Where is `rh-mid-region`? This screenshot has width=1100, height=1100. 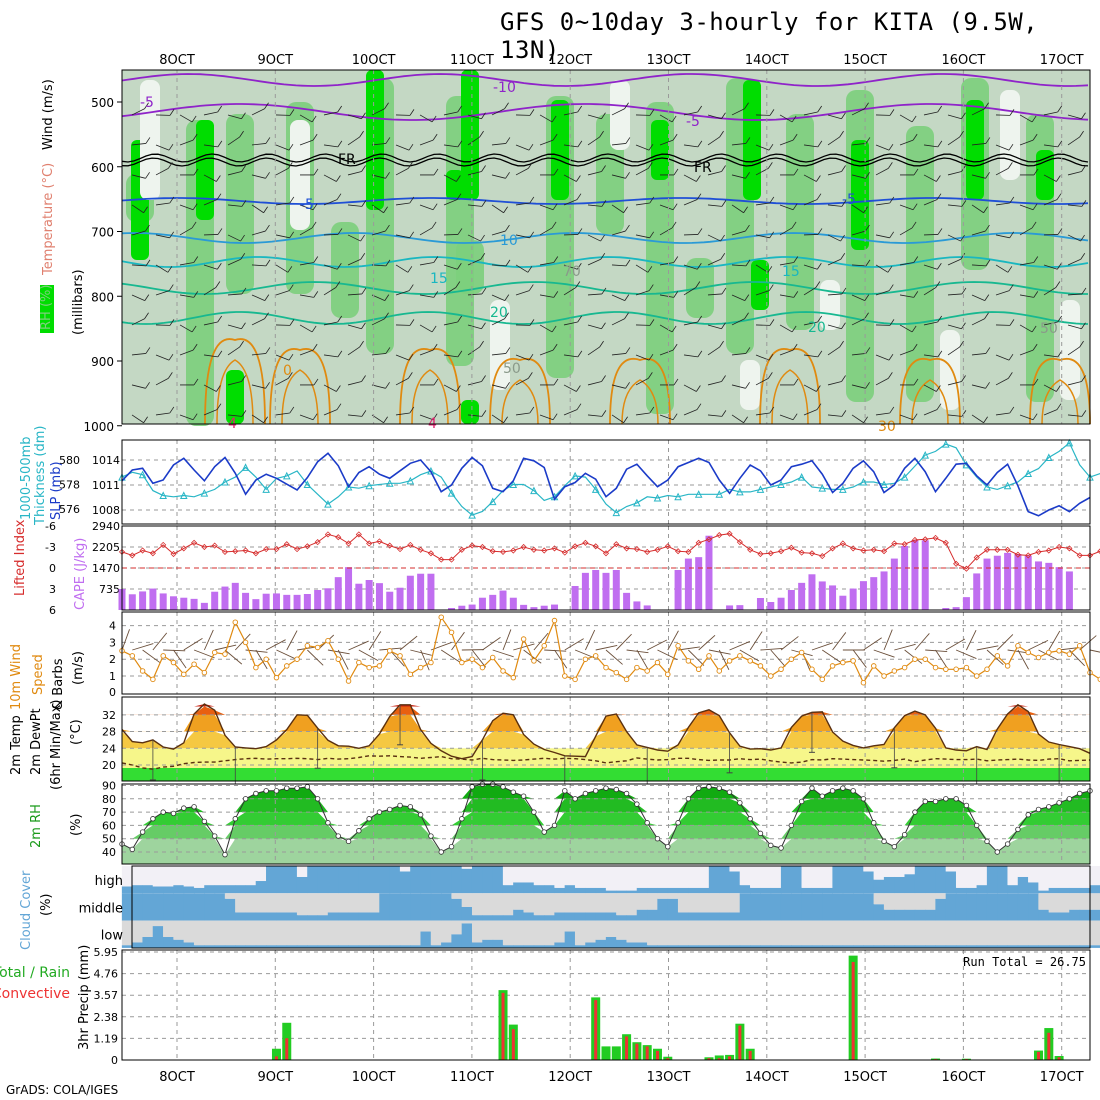
rh-mid-region is located at coordinates (800, 222).